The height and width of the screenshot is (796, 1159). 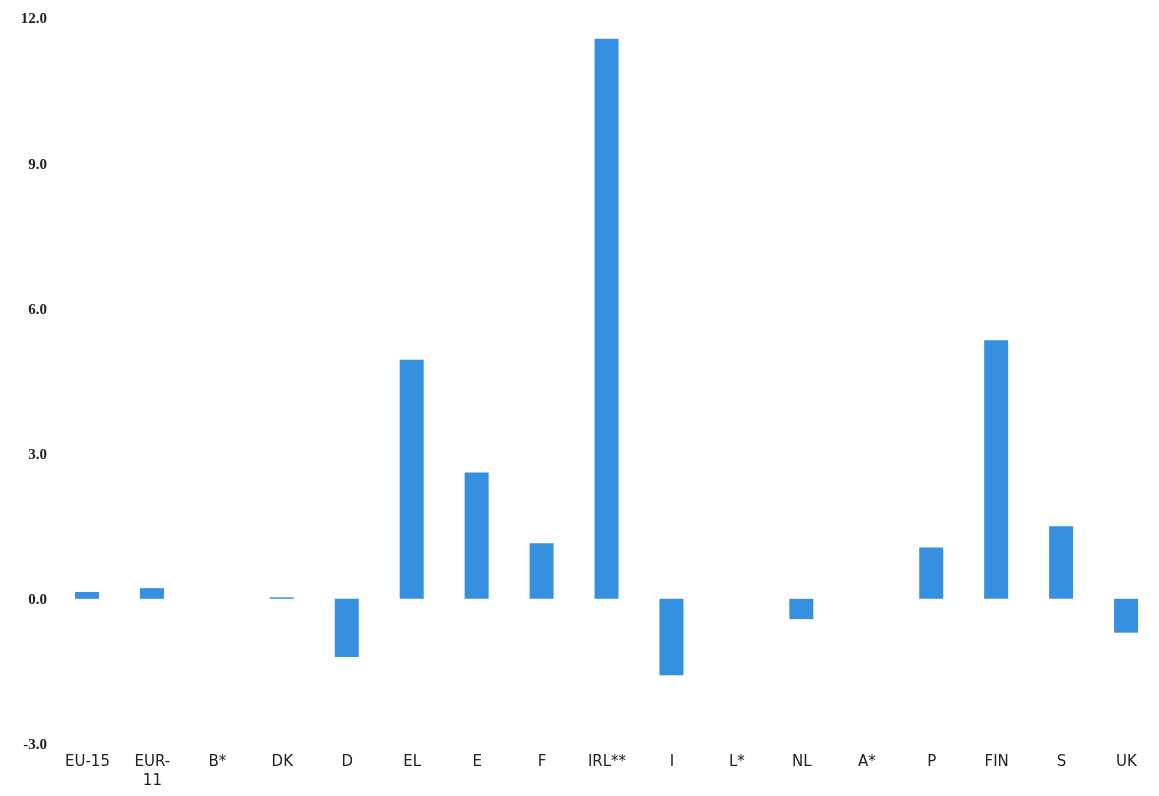 I want to click on x-tick-label: B*, so click(x=217, y=761).